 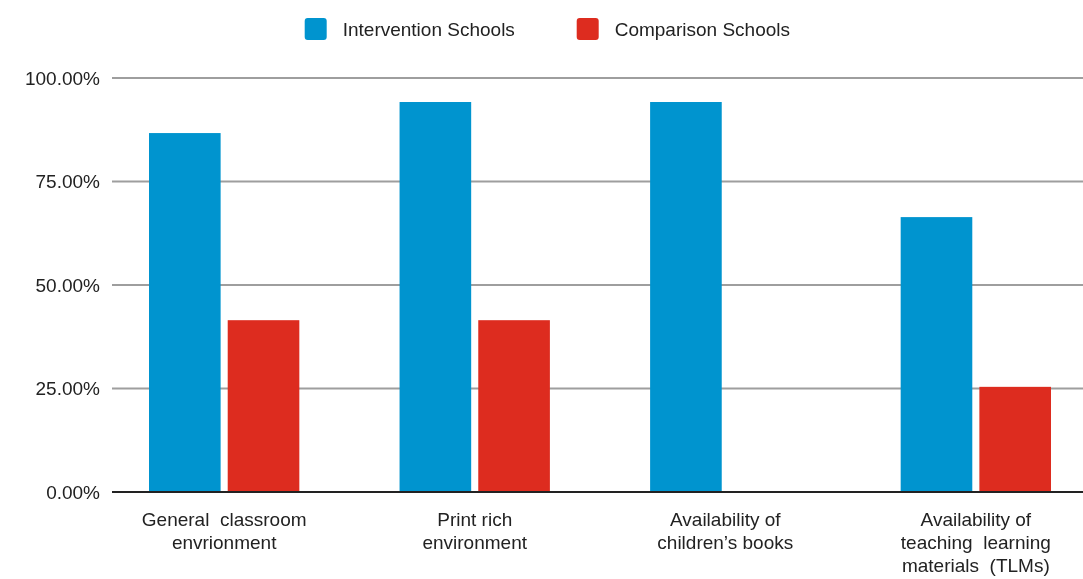 I want to click on x-tick-label: Print rich environment, so click(x=475, y=531).